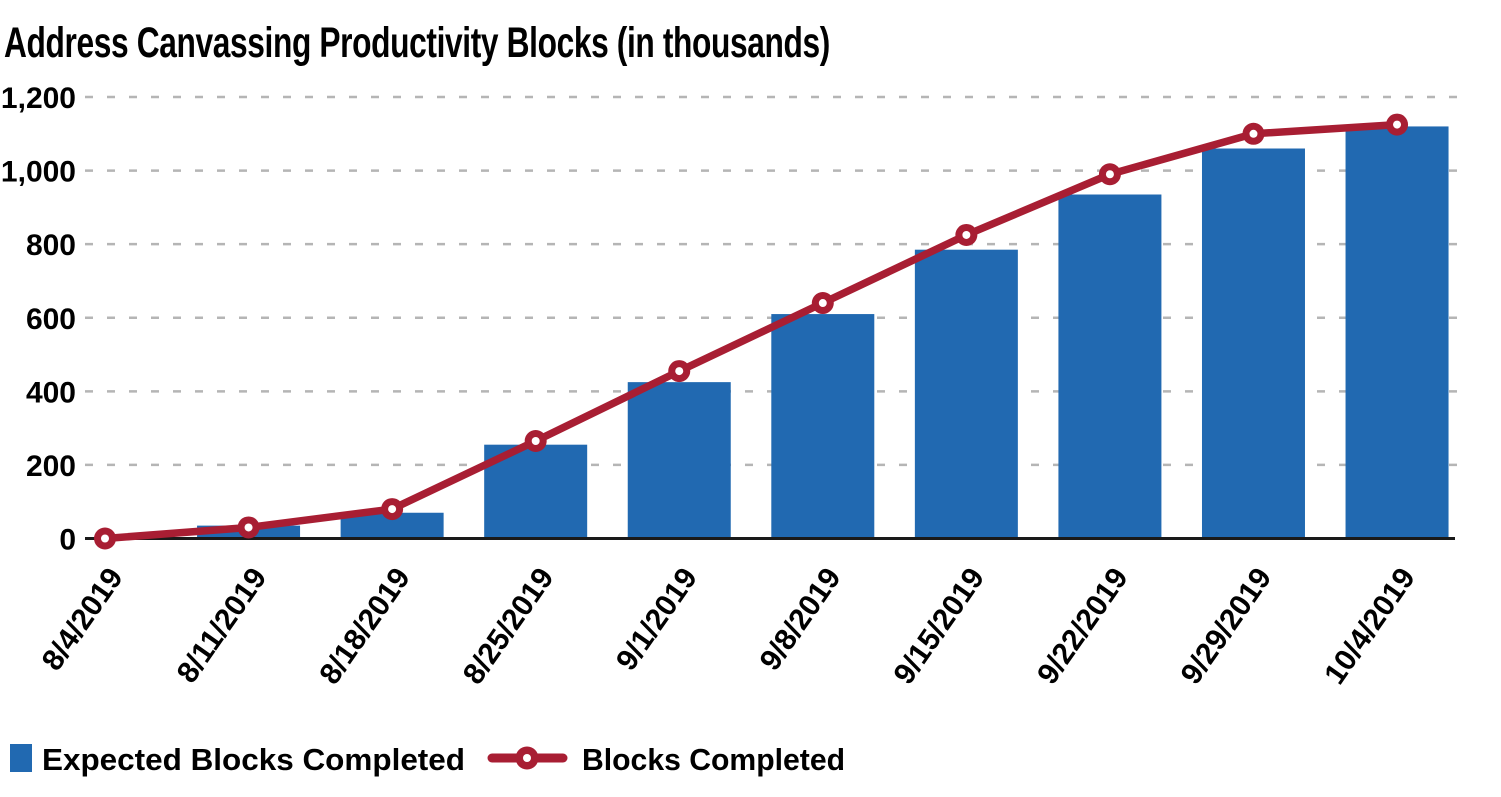 This screenshot has width=1501, height=797. What do you see at coordinates (51, 319) in the screenshot?
I see `y-tick-label: 600` at bounding box center [51, 319].